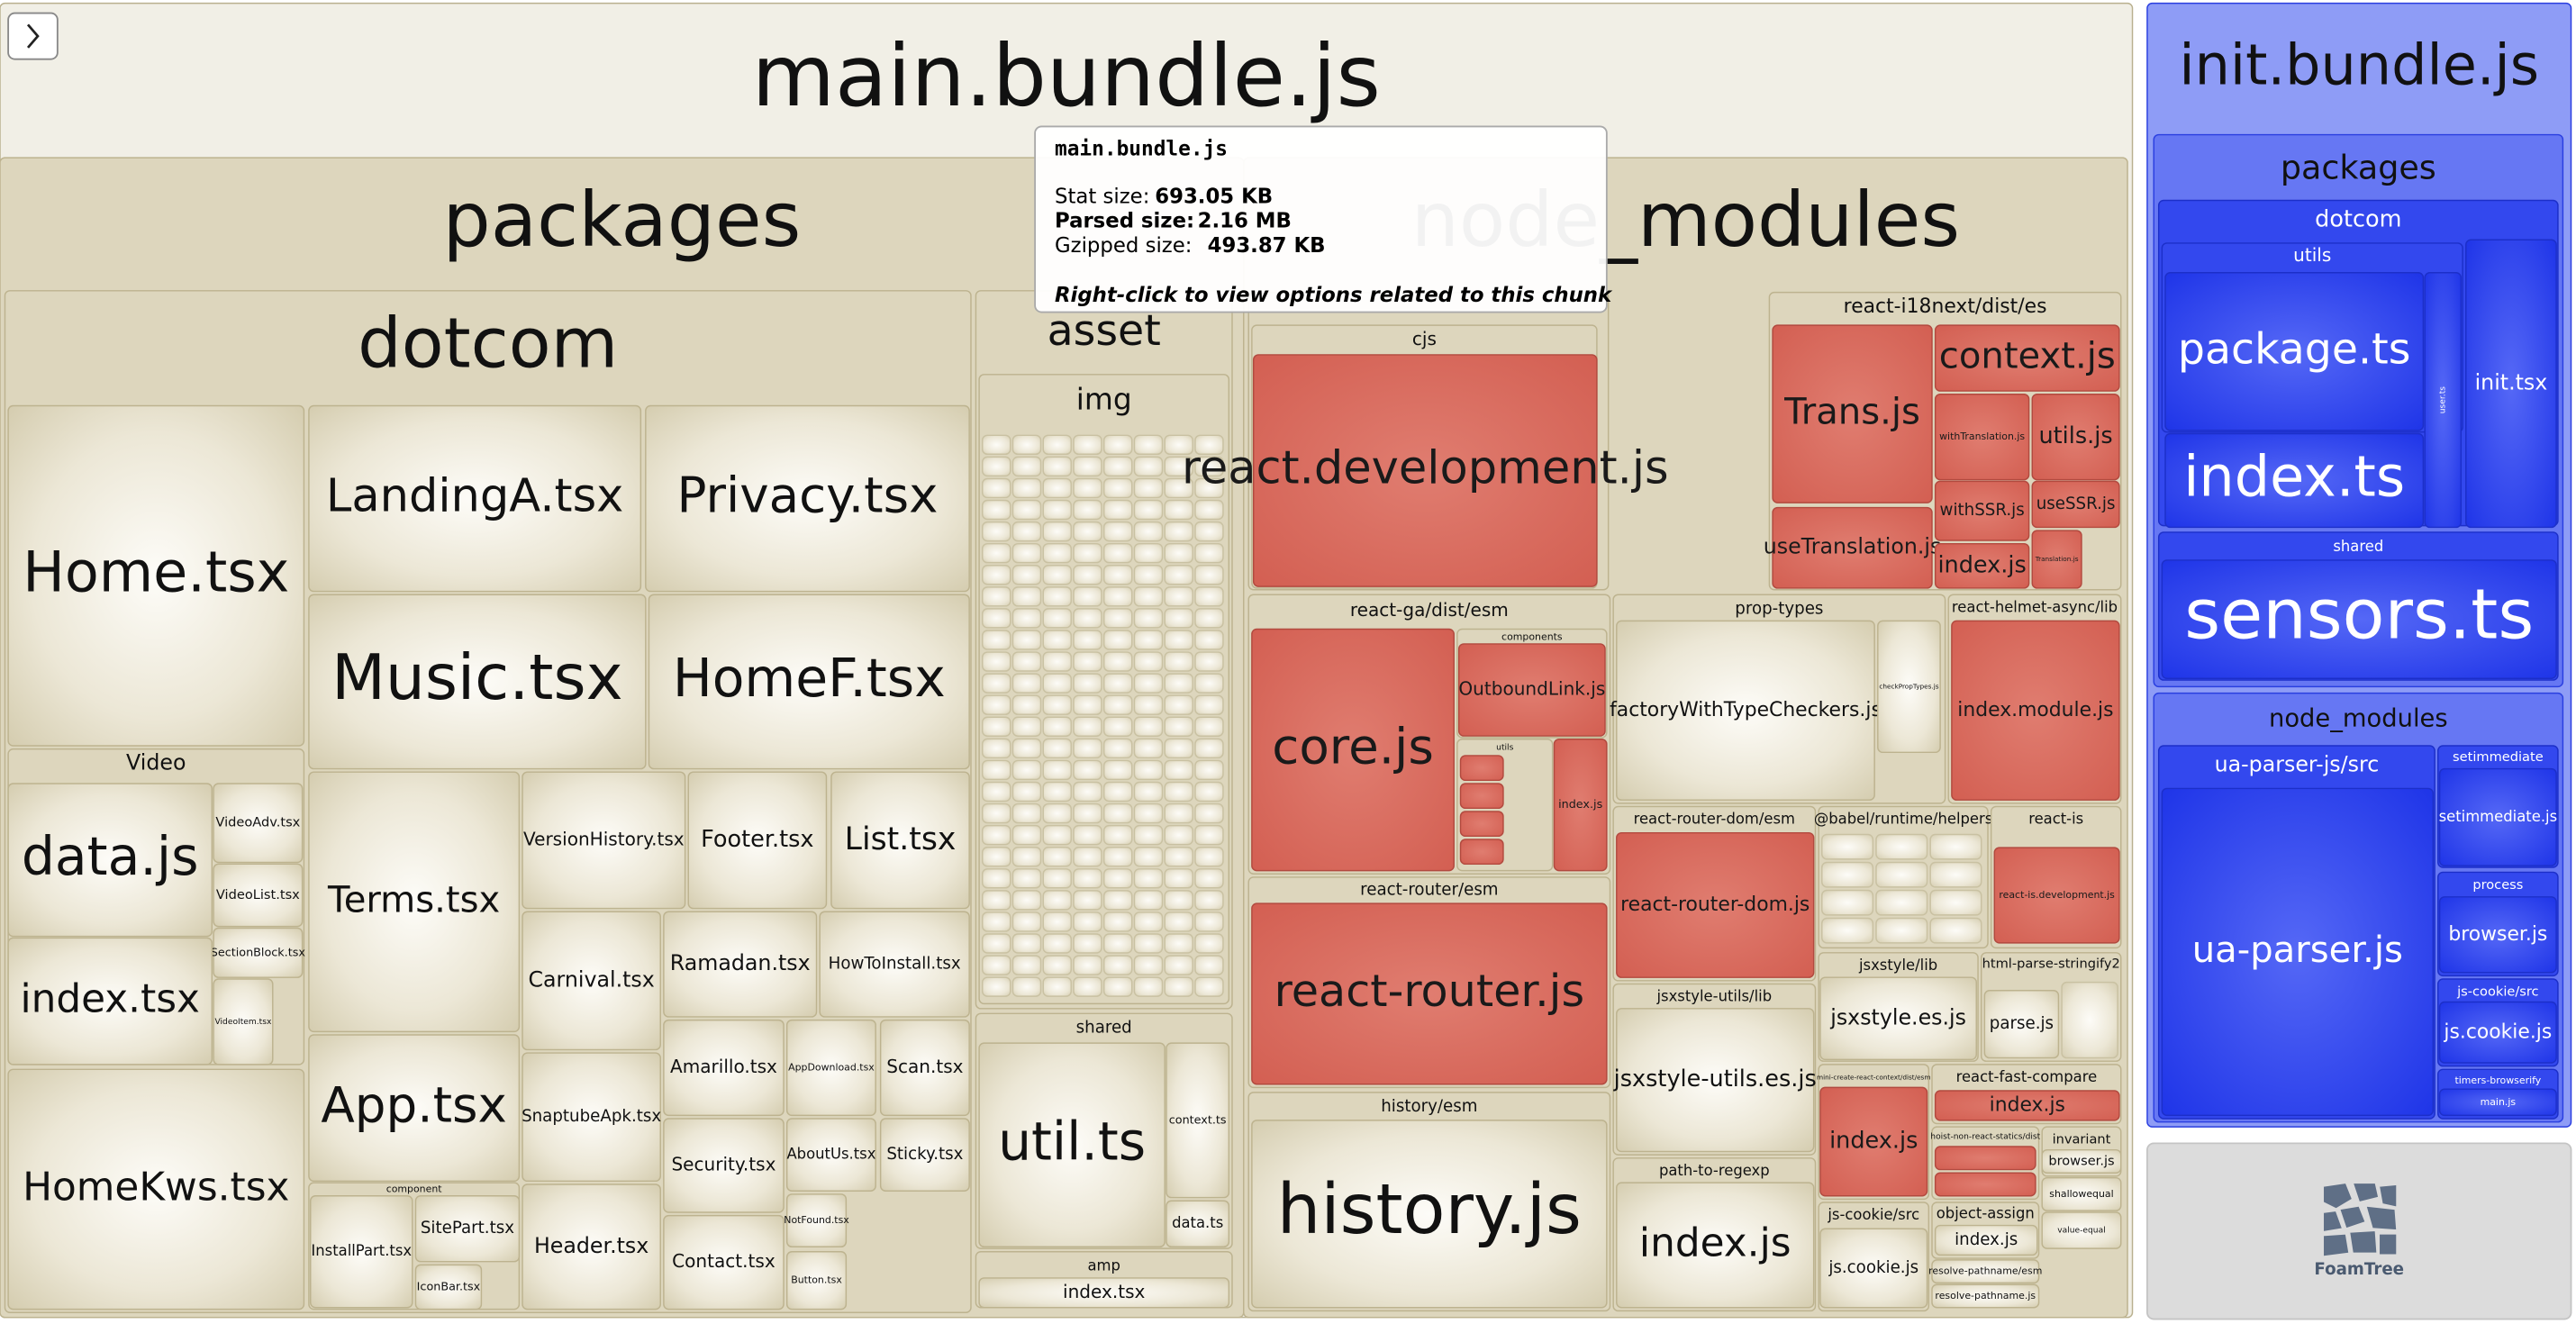 The height and width of the screenshot is (1324, 2576). What do you see at coordinates (2358, 218) in the screenshot?
I see `group-label: dotcom` at bounding box center [2358, 218].